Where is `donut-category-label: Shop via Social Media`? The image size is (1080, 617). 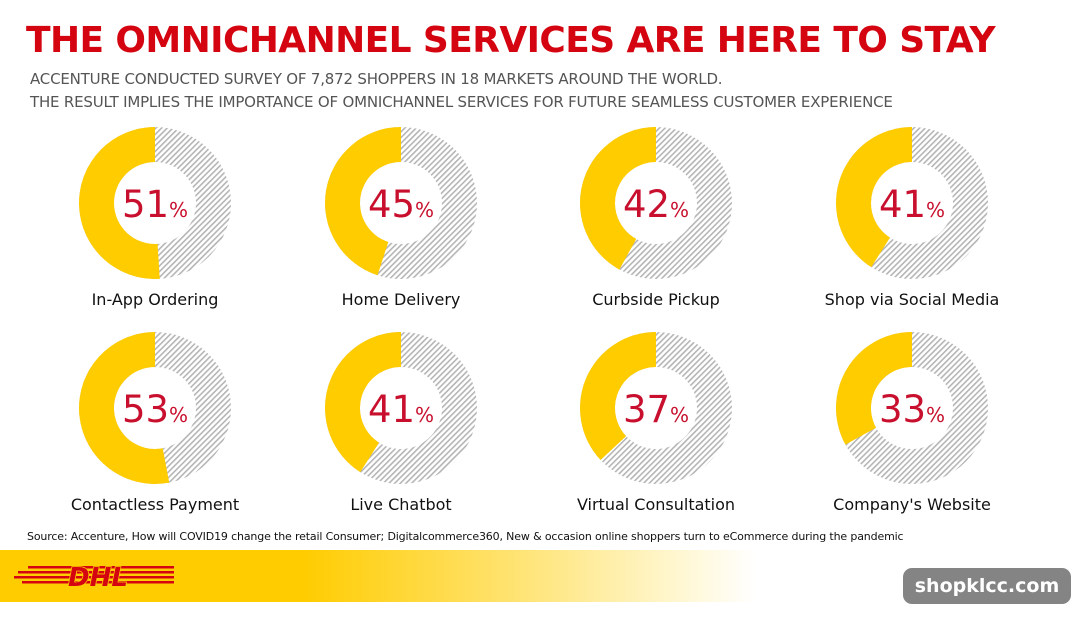
donut-category-label: Shop via Social Media is located at coordinates (912, 299).